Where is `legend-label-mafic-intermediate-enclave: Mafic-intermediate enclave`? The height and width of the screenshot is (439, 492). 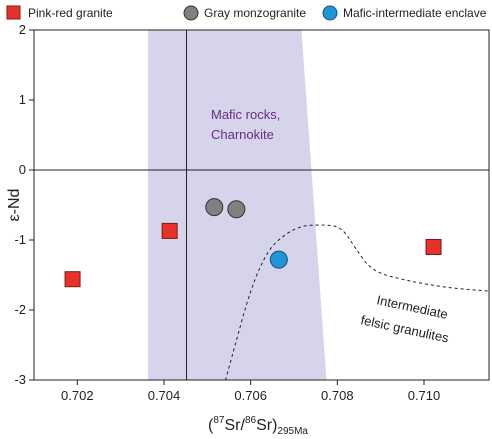 legend-label-mafic-intermediate-enclave: Mafic-intermediate enclave is located at coordinates (415, 13).